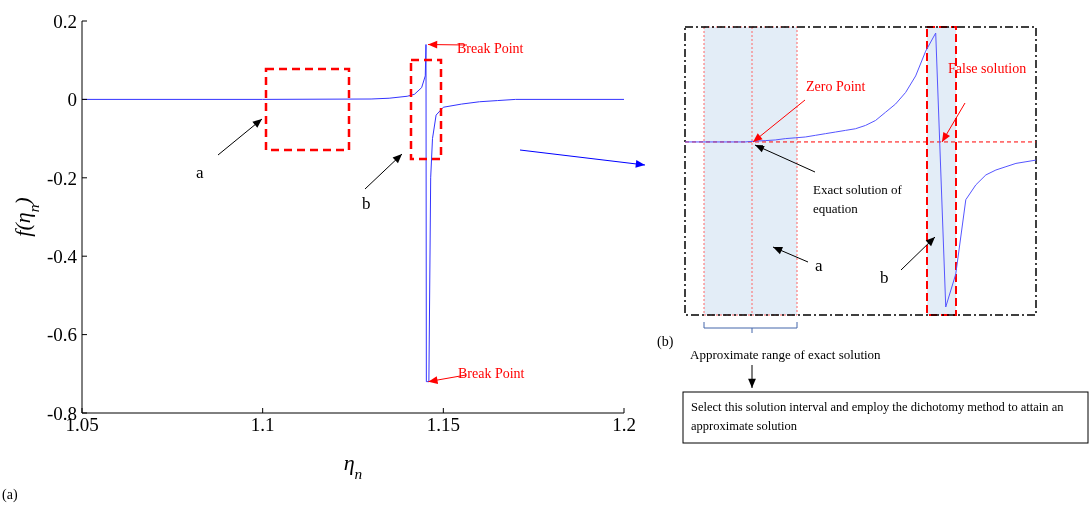  I want to click on y-tick-label: 0.2, so click(65, 21).